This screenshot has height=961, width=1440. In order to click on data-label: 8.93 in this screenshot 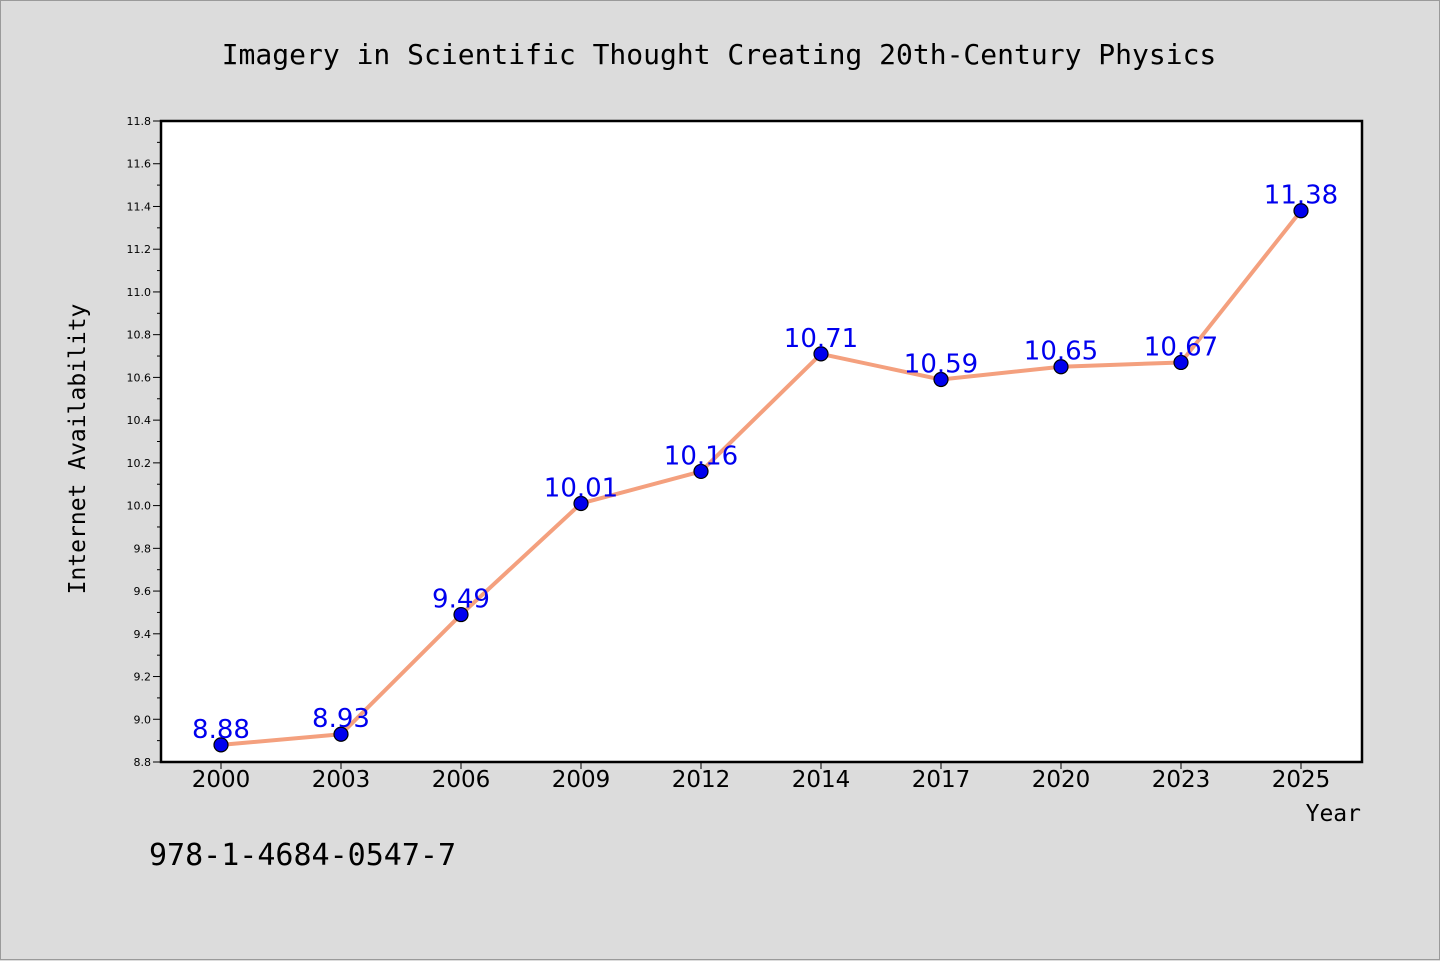, I will do `click(341, 719)`.